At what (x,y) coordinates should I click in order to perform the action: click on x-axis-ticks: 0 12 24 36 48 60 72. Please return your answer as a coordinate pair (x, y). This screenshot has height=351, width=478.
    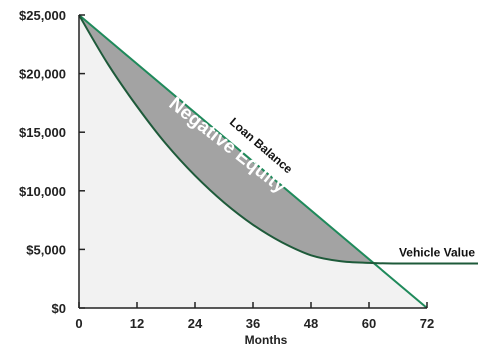
    Looking at the image, I should click on (254, 316).